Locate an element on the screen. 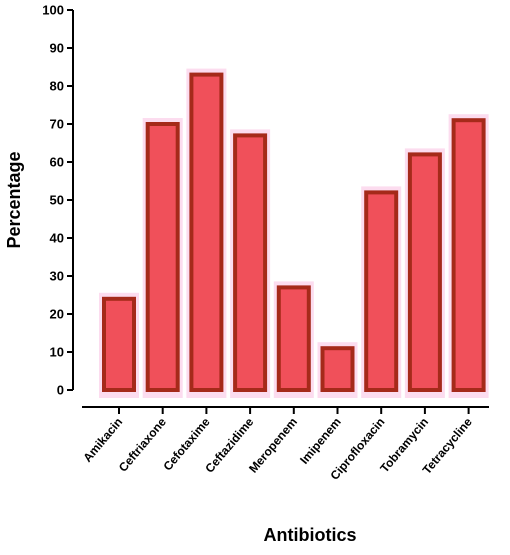  y-tick-label: 50 is located at coordinates (57, 200).